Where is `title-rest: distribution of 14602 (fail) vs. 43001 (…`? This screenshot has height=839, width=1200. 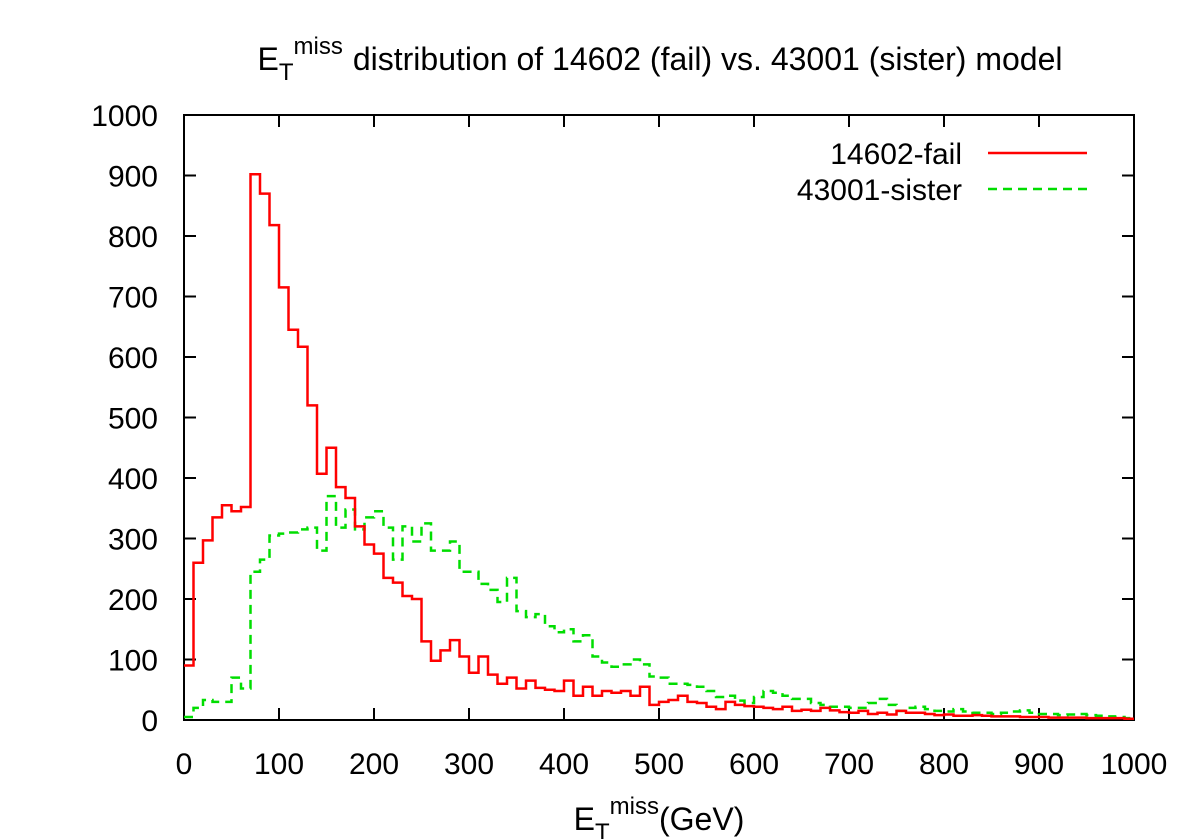 title-rest: distribution of 14602 (fail) vs. 43001 (… is located at coordinates (708, 59).